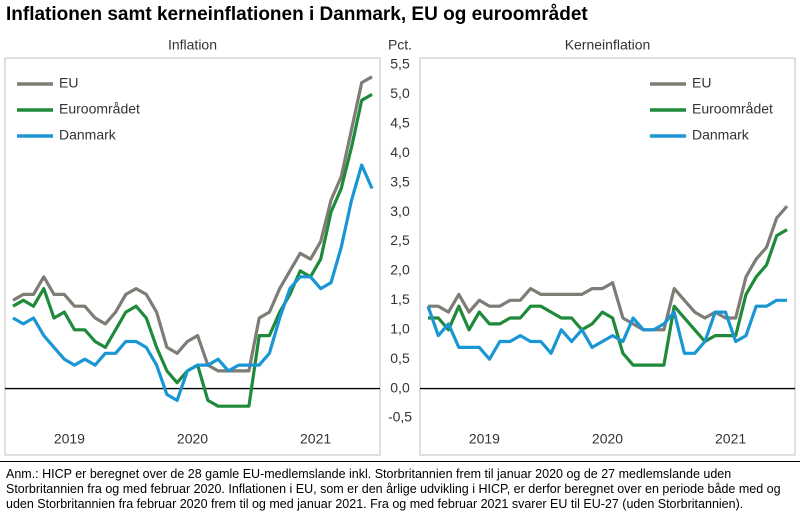 This screenshot has width=800, height=524. I want to click on y-tick-label: 5,0, so click(400, 93).